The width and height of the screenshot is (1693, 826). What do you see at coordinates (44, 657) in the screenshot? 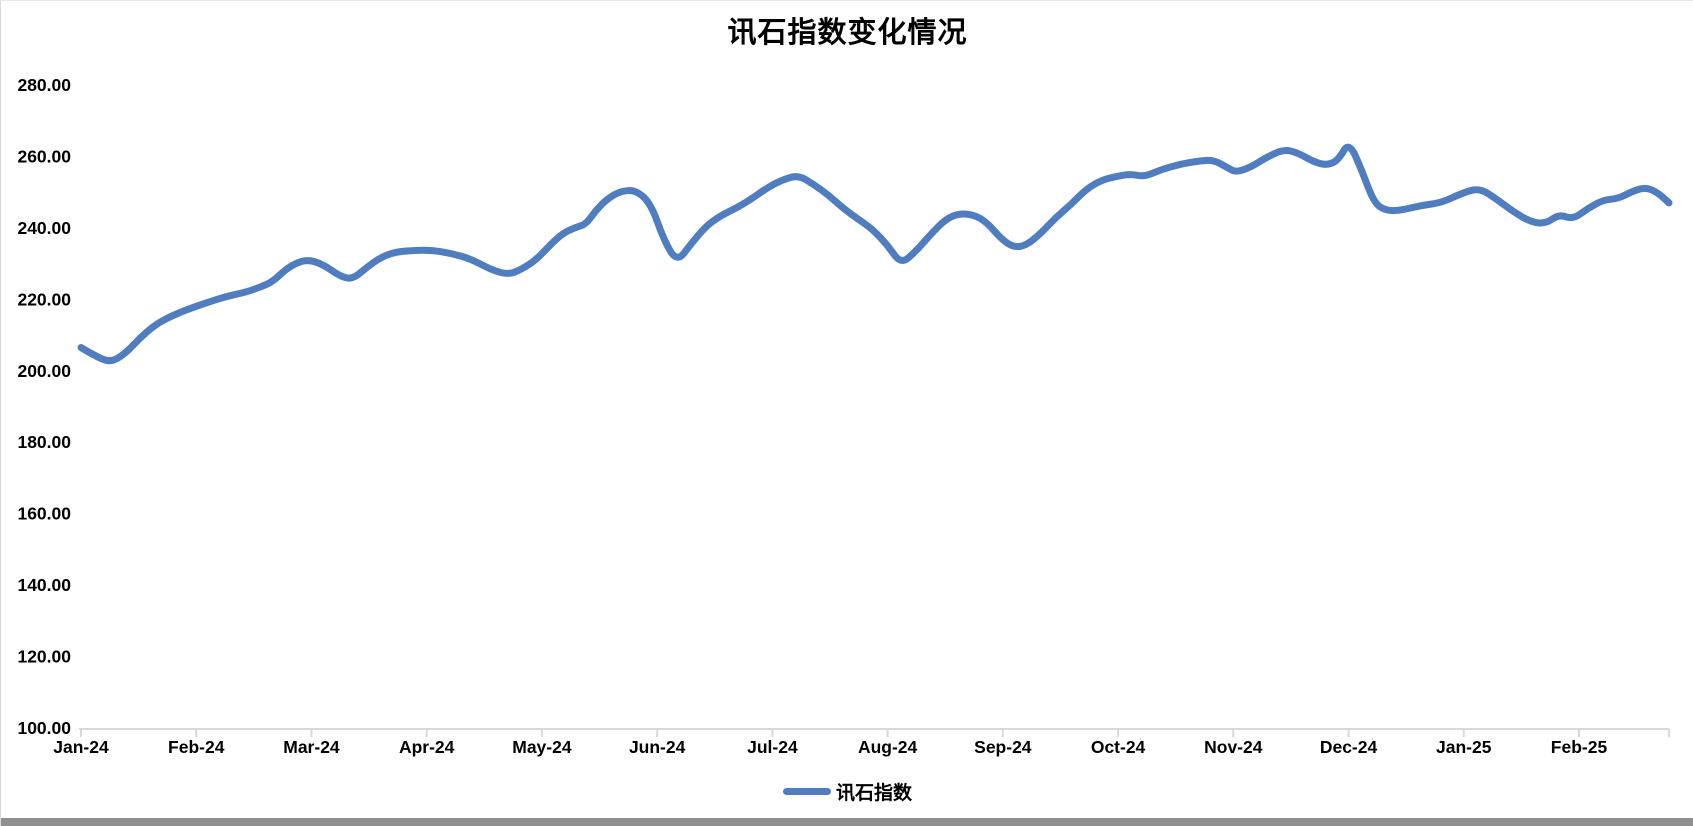
I see `y-axis-tick-label: 120.00` at bounding box center [44, 657].